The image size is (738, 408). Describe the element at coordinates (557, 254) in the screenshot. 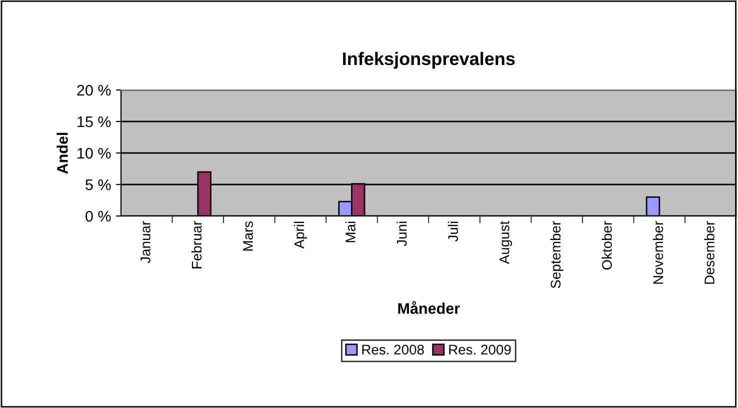

I see `x-tick-label: September` at that location.